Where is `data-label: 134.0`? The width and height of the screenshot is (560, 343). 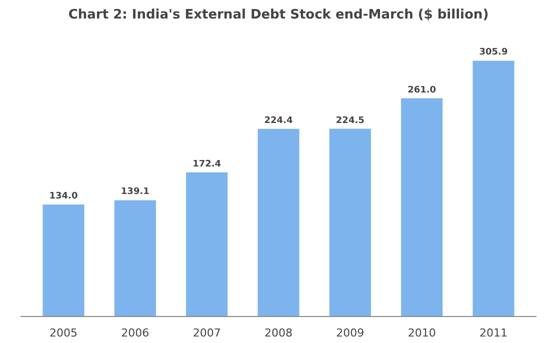
data-label: 134.0 is located at coordinates (63, 196).